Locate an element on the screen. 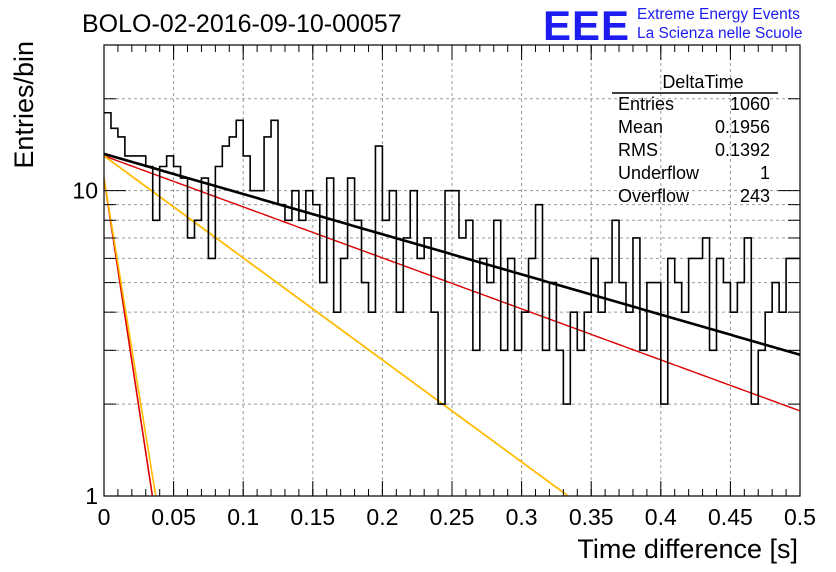 The width and height of the screenshot is (836, 572). x-tick-label: 0.15 is located at coordinates (312, 517).